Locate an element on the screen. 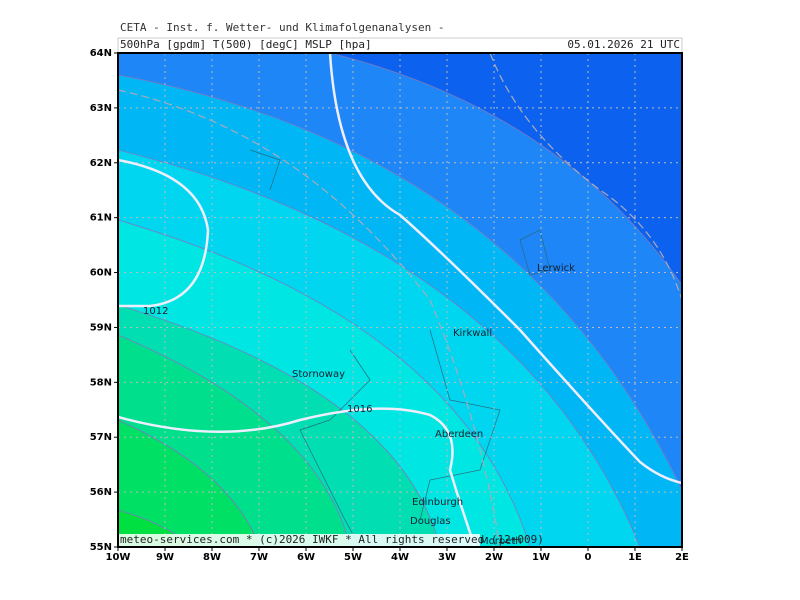  lon-label: 1W is located at coordinates (541, 557).